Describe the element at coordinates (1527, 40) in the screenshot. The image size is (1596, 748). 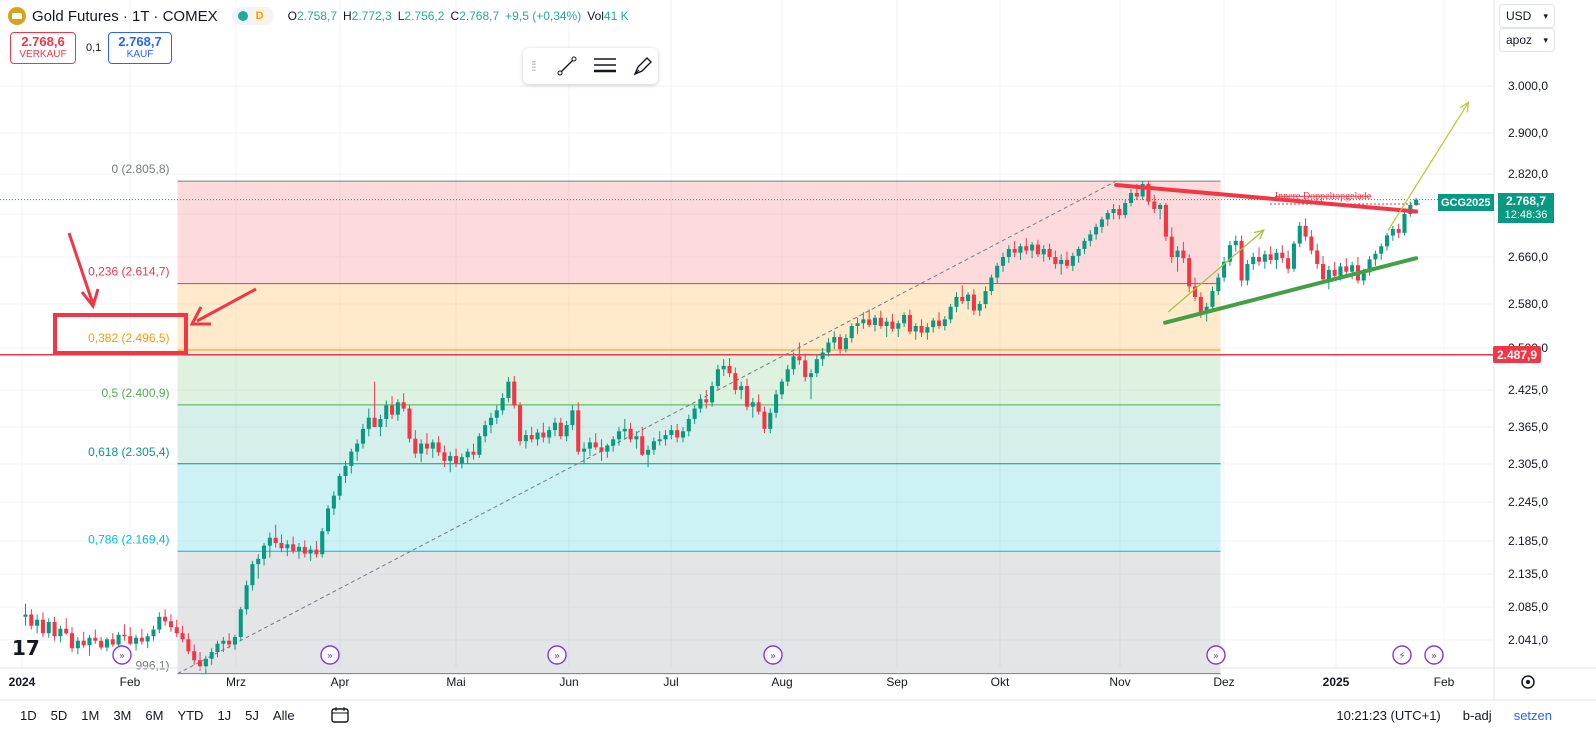
I see `scale-mode-select: apoz ▾` at that location.